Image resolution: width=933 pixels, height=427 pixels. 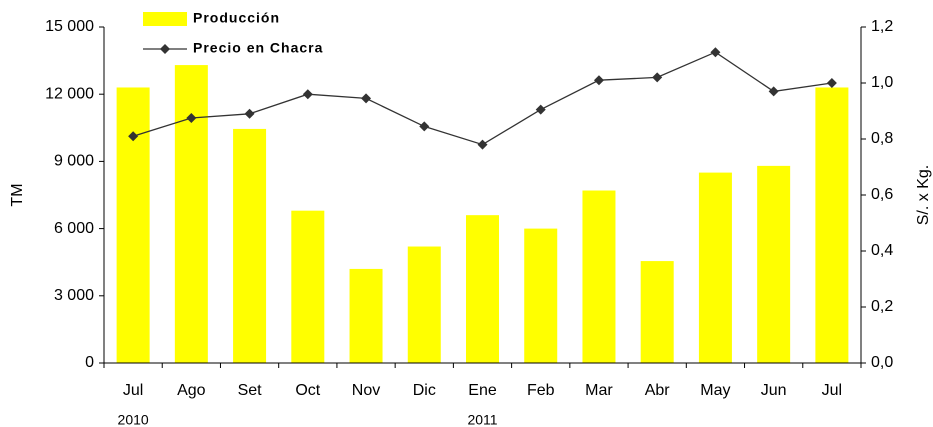 I want to click on x-tick-label: Mar, so click(x=599, y=390).